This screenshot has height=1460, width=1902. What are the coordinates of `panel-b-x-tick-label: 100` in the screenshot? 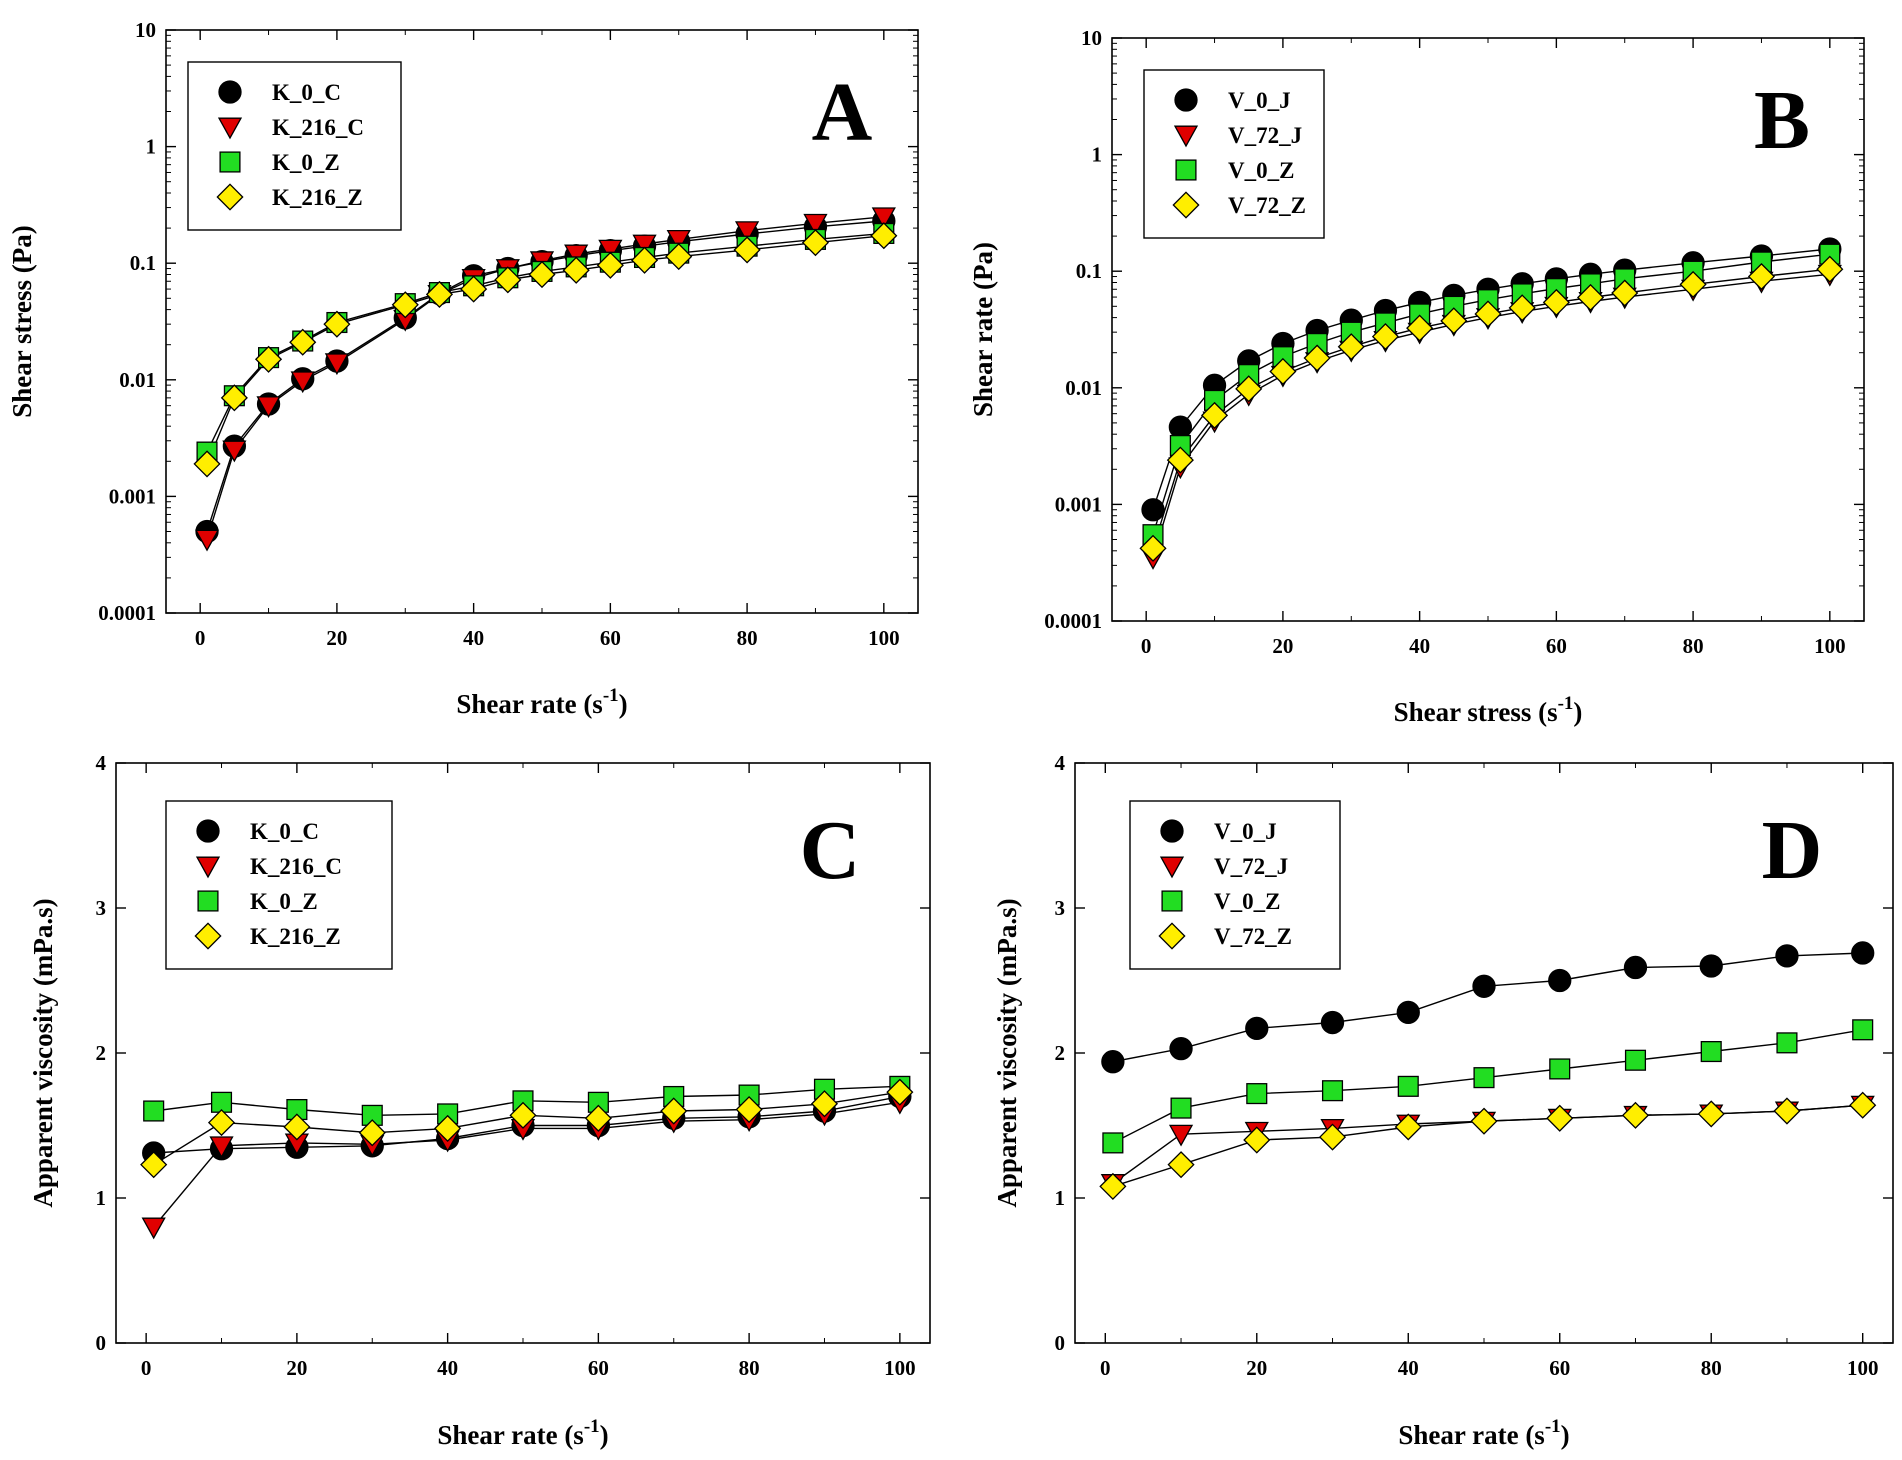 It's located at (1830, 646).